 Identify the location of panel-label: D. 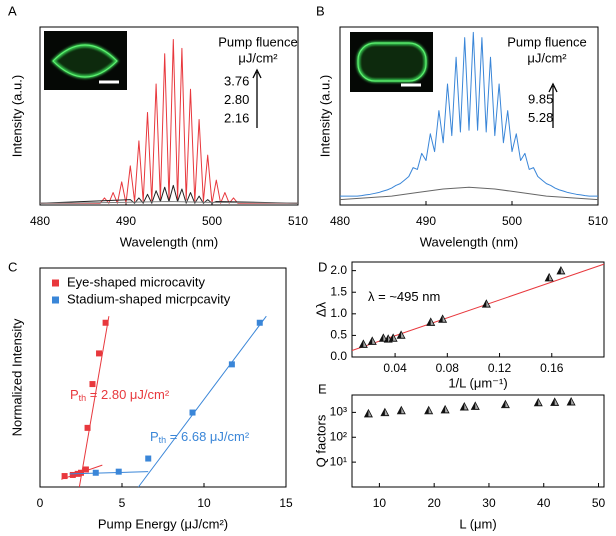
(322, 266).